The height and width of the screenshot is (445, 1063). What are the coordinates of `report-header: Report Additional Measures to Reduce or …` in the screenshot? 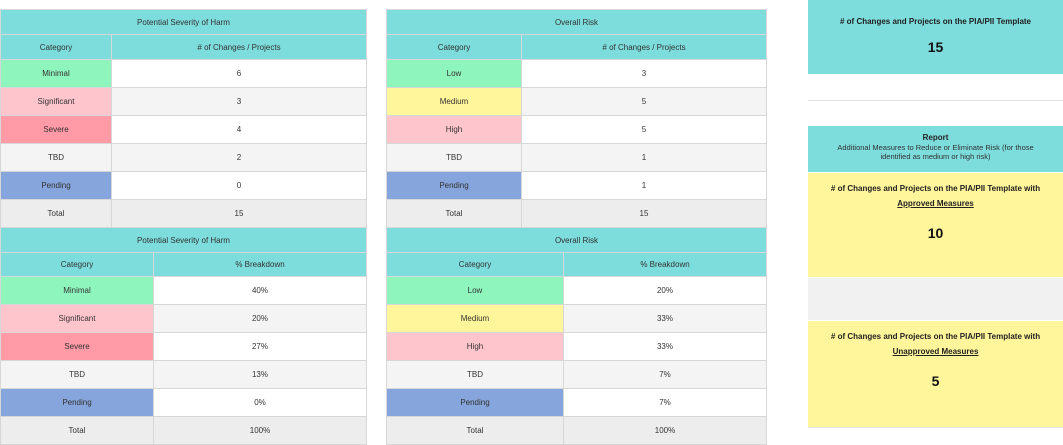 It's located at (935, 149).